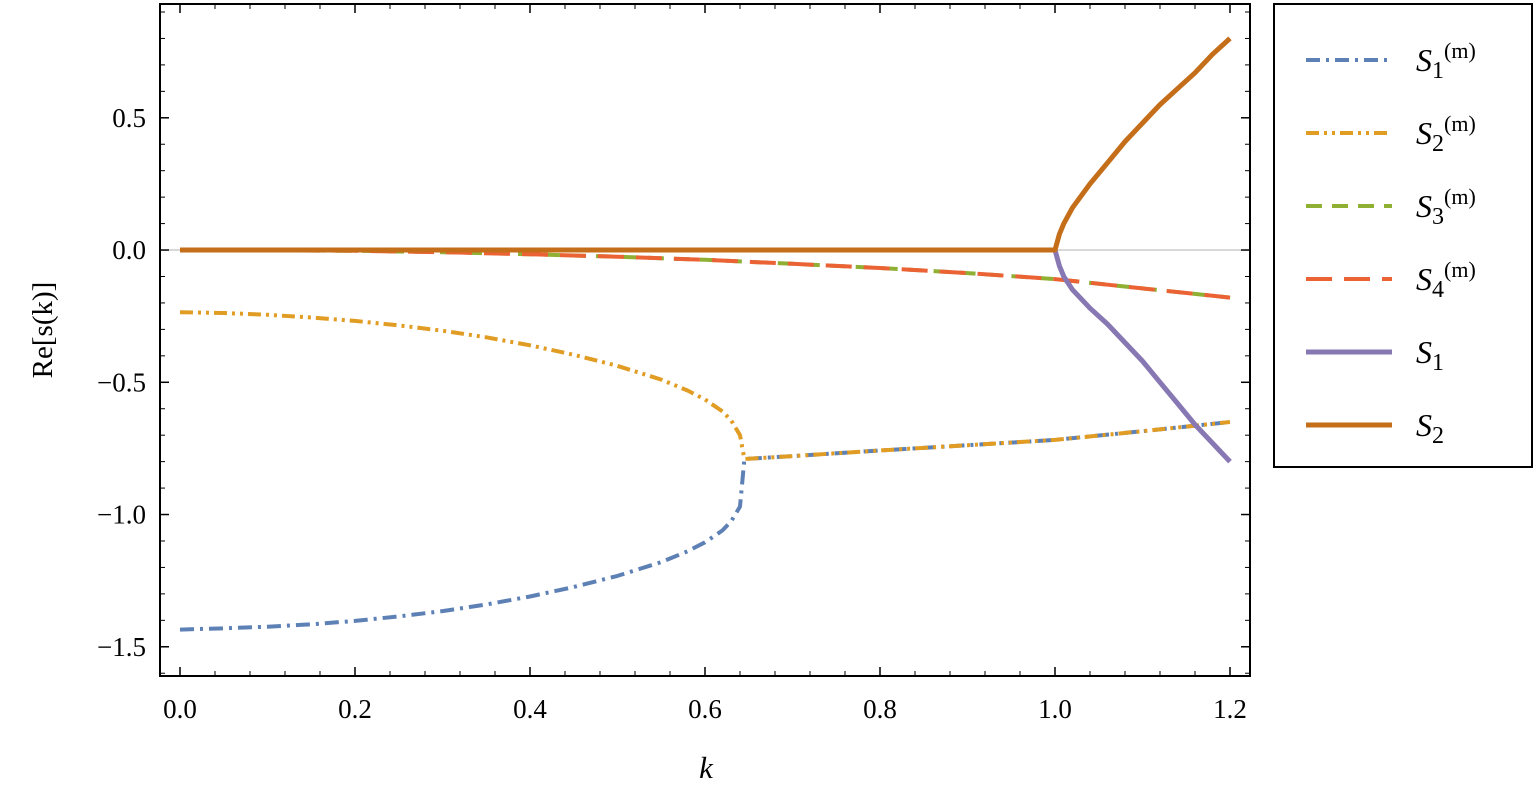 The width and height of the screenshot is (1539, 795). I want to click on y-tick-label-0: 0.5, so click(129, 118).